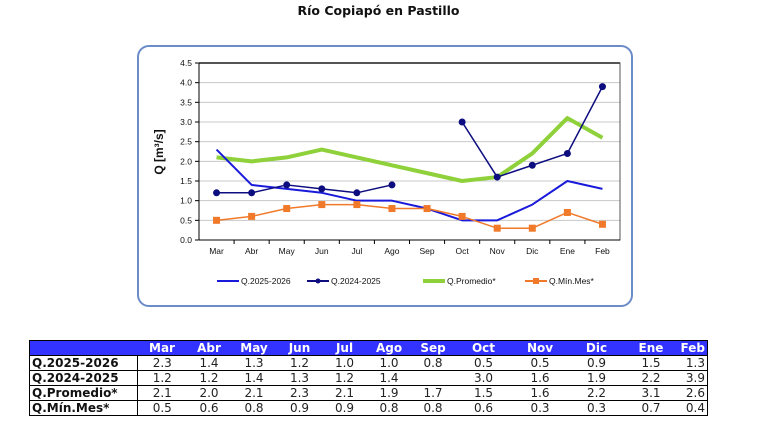  I want to click on table-header-cell: Abr, so click(209, 348).